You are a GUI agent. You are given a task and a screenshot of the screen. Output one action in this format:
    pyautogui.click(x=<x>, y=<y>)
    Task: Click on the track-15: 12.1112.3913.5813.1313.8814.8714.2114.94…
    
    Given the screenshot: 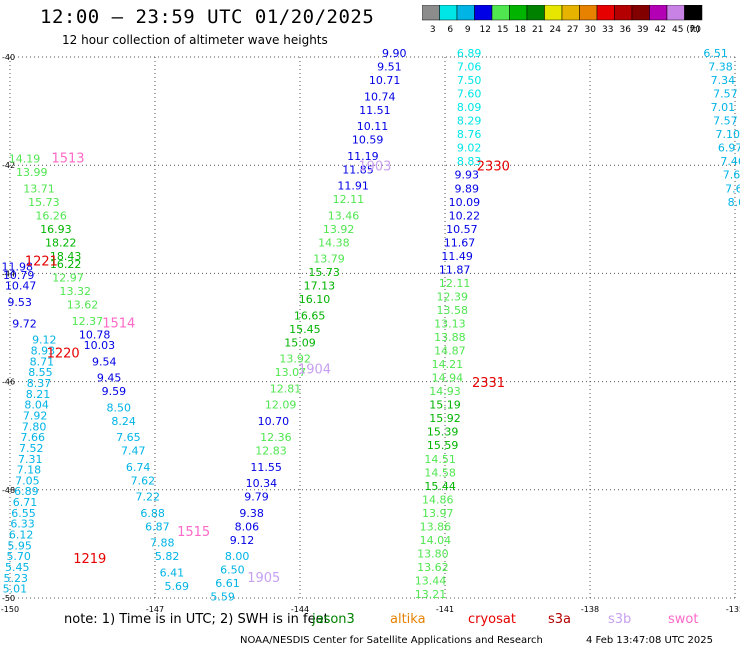 What is the action you would take?
    pyautogui.click(x=449, y=337)
    